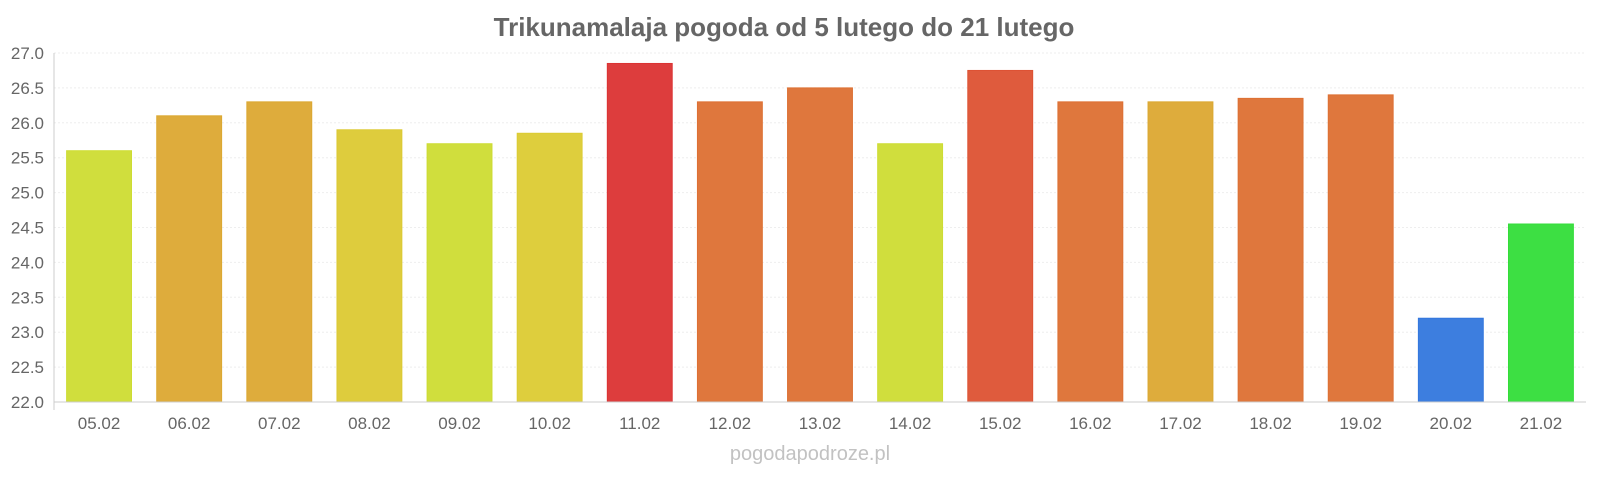 The height and width of the screenshot is (480, 1600). I want to click on y-tick-label: 25.0, so click(27, 193).